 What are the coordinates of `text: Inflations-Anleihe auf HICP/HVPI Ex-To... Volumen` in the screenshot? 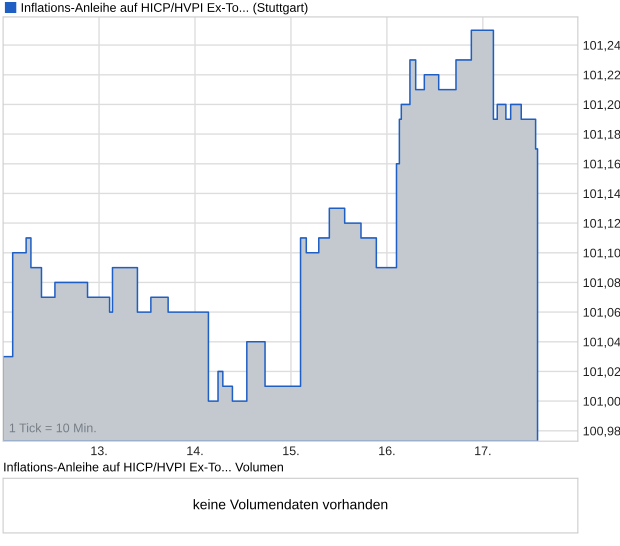 It's located at (143, 467).